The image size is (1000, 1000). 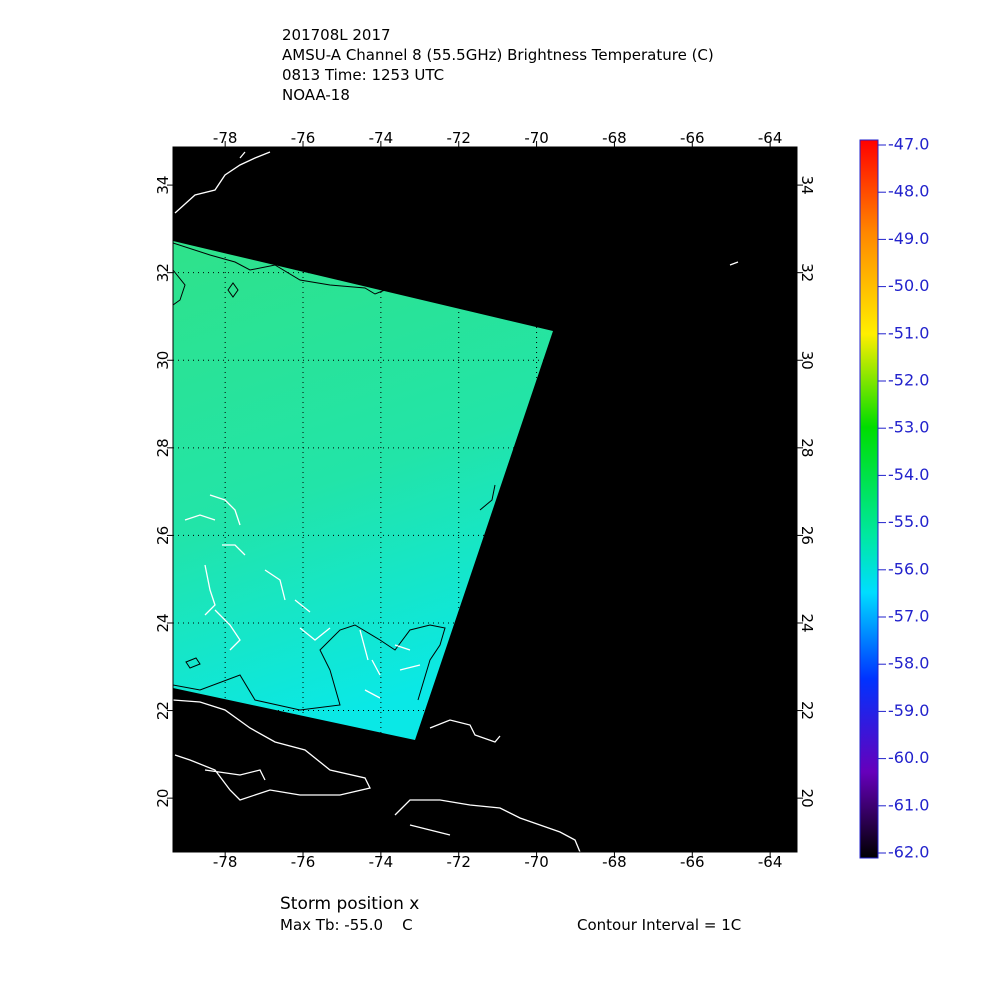 What do you see at coordinates (908, 474) in the screenshot?
I see `colorbar-tick-label: -54.0` at bounding box center [908, 474].